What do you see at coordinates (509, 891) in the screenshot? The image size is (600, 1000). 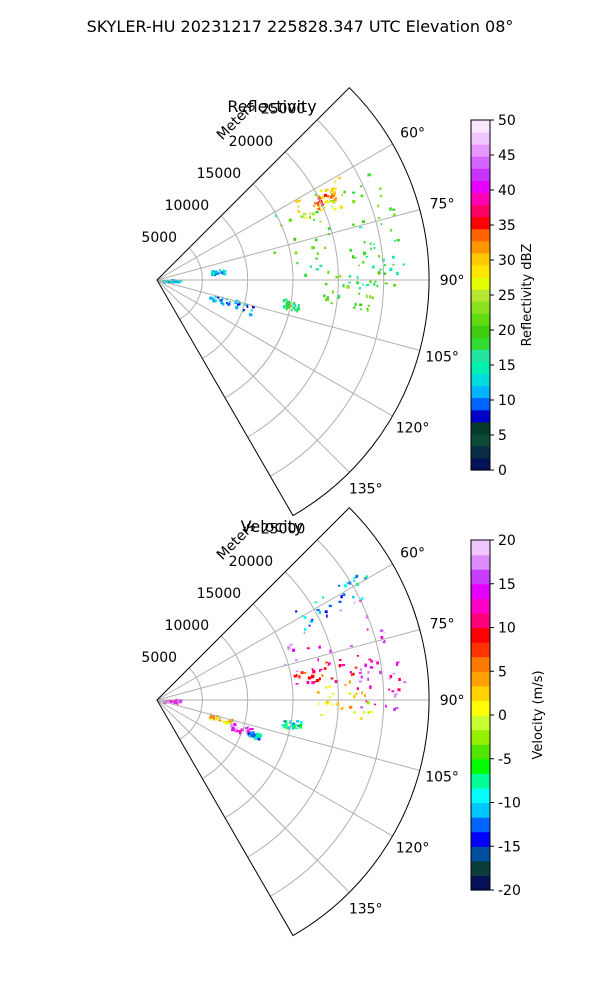 I see `colorbar-tick-label: -20` at bounding box center [509, 891].